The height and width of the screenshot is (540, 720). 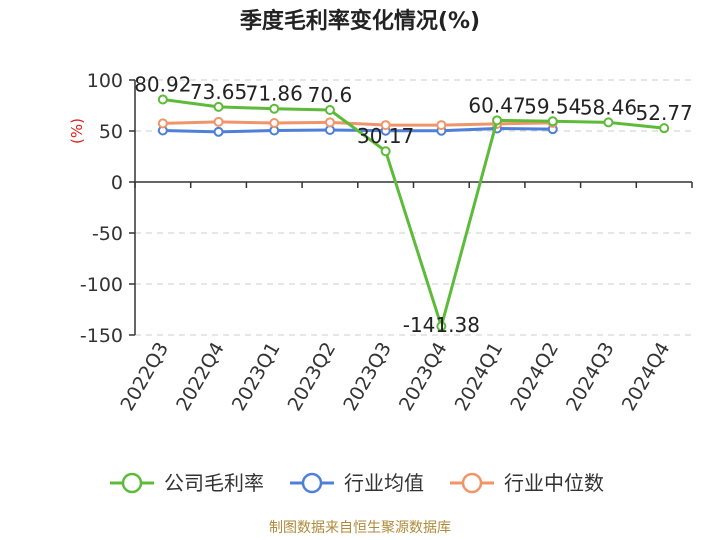 What do you see at coordinates (496, 105) in the screenshot?
I see `data-label: 60.47` at bounding box center [496, 105].